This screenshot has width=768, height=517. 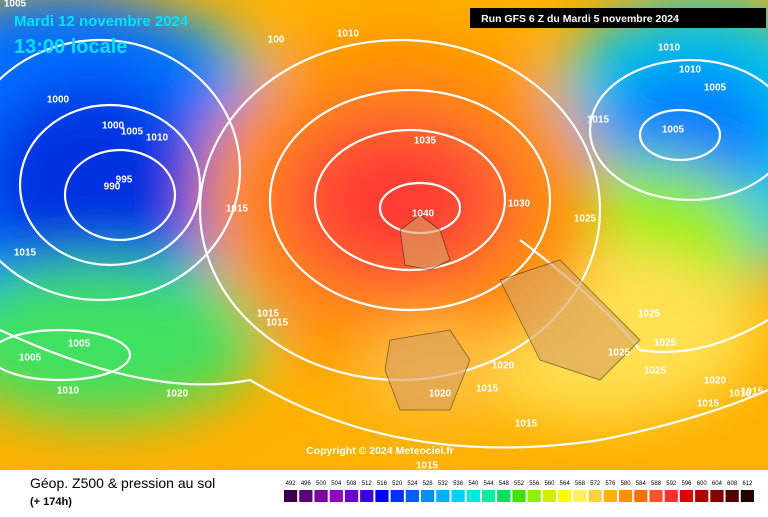 What do you see at coordinates (595, 484) in the screenshot?
I see `scale-label: 572` at bounding box center [595, 484].